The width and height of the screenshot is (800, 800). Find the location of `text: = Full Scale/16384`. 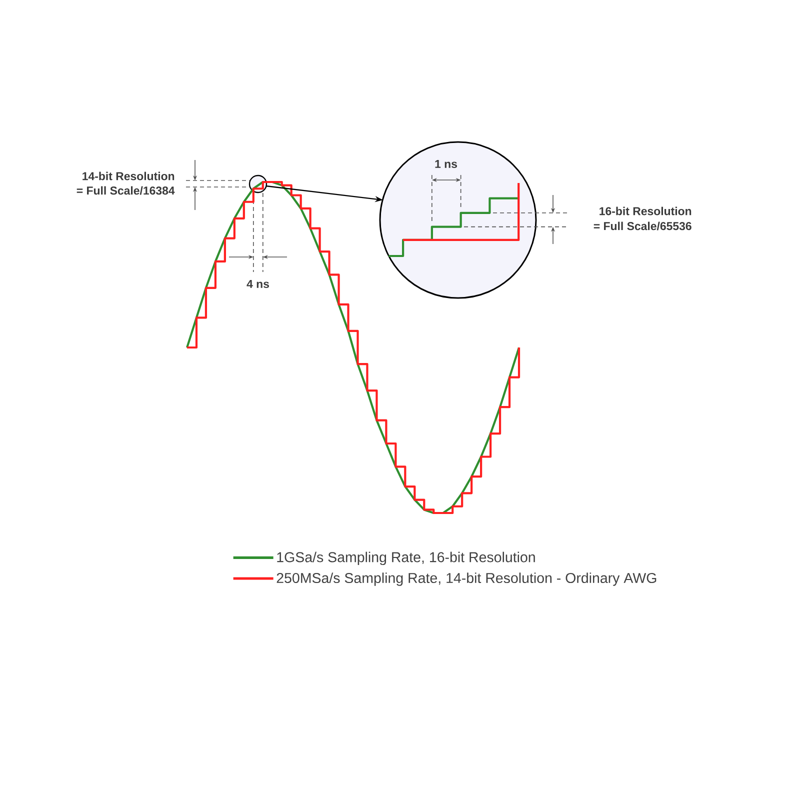

text: = Full Scale/16384 is located at coordinates (125, 190).